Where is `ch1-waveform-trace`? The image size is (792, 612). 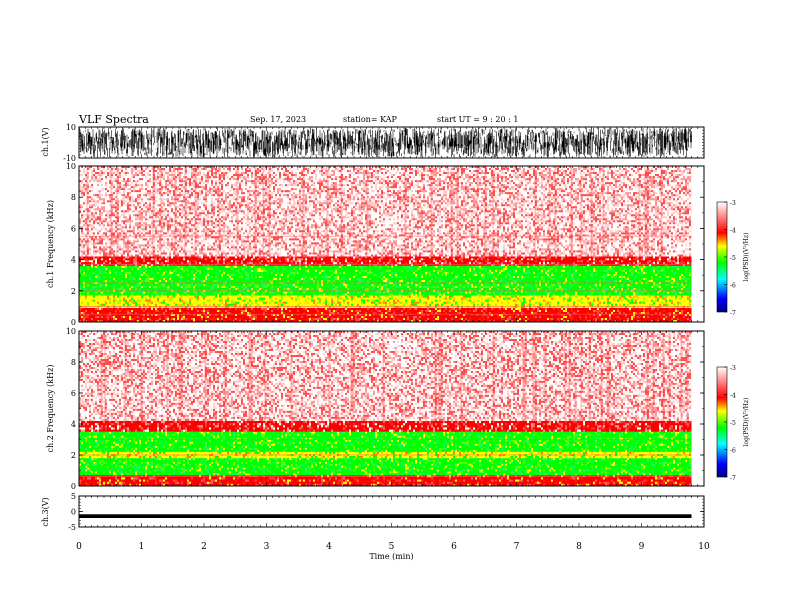
ch1-waveform-trace is located at coordinates (385, 142).